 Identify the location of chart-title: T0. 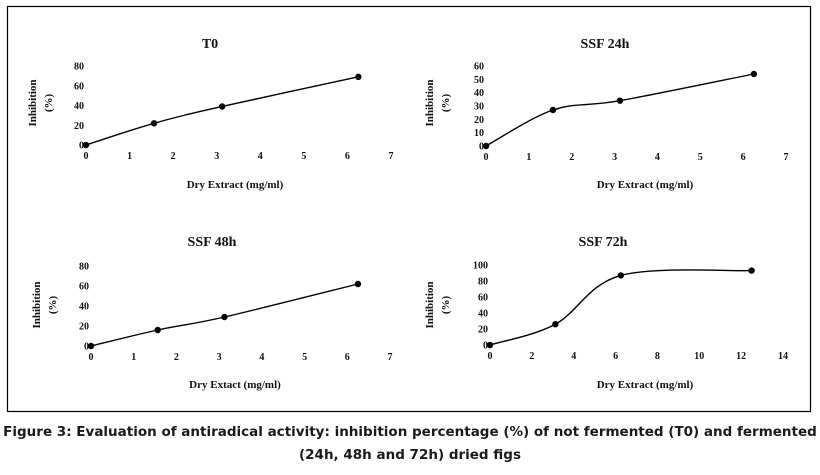
(210, 44).